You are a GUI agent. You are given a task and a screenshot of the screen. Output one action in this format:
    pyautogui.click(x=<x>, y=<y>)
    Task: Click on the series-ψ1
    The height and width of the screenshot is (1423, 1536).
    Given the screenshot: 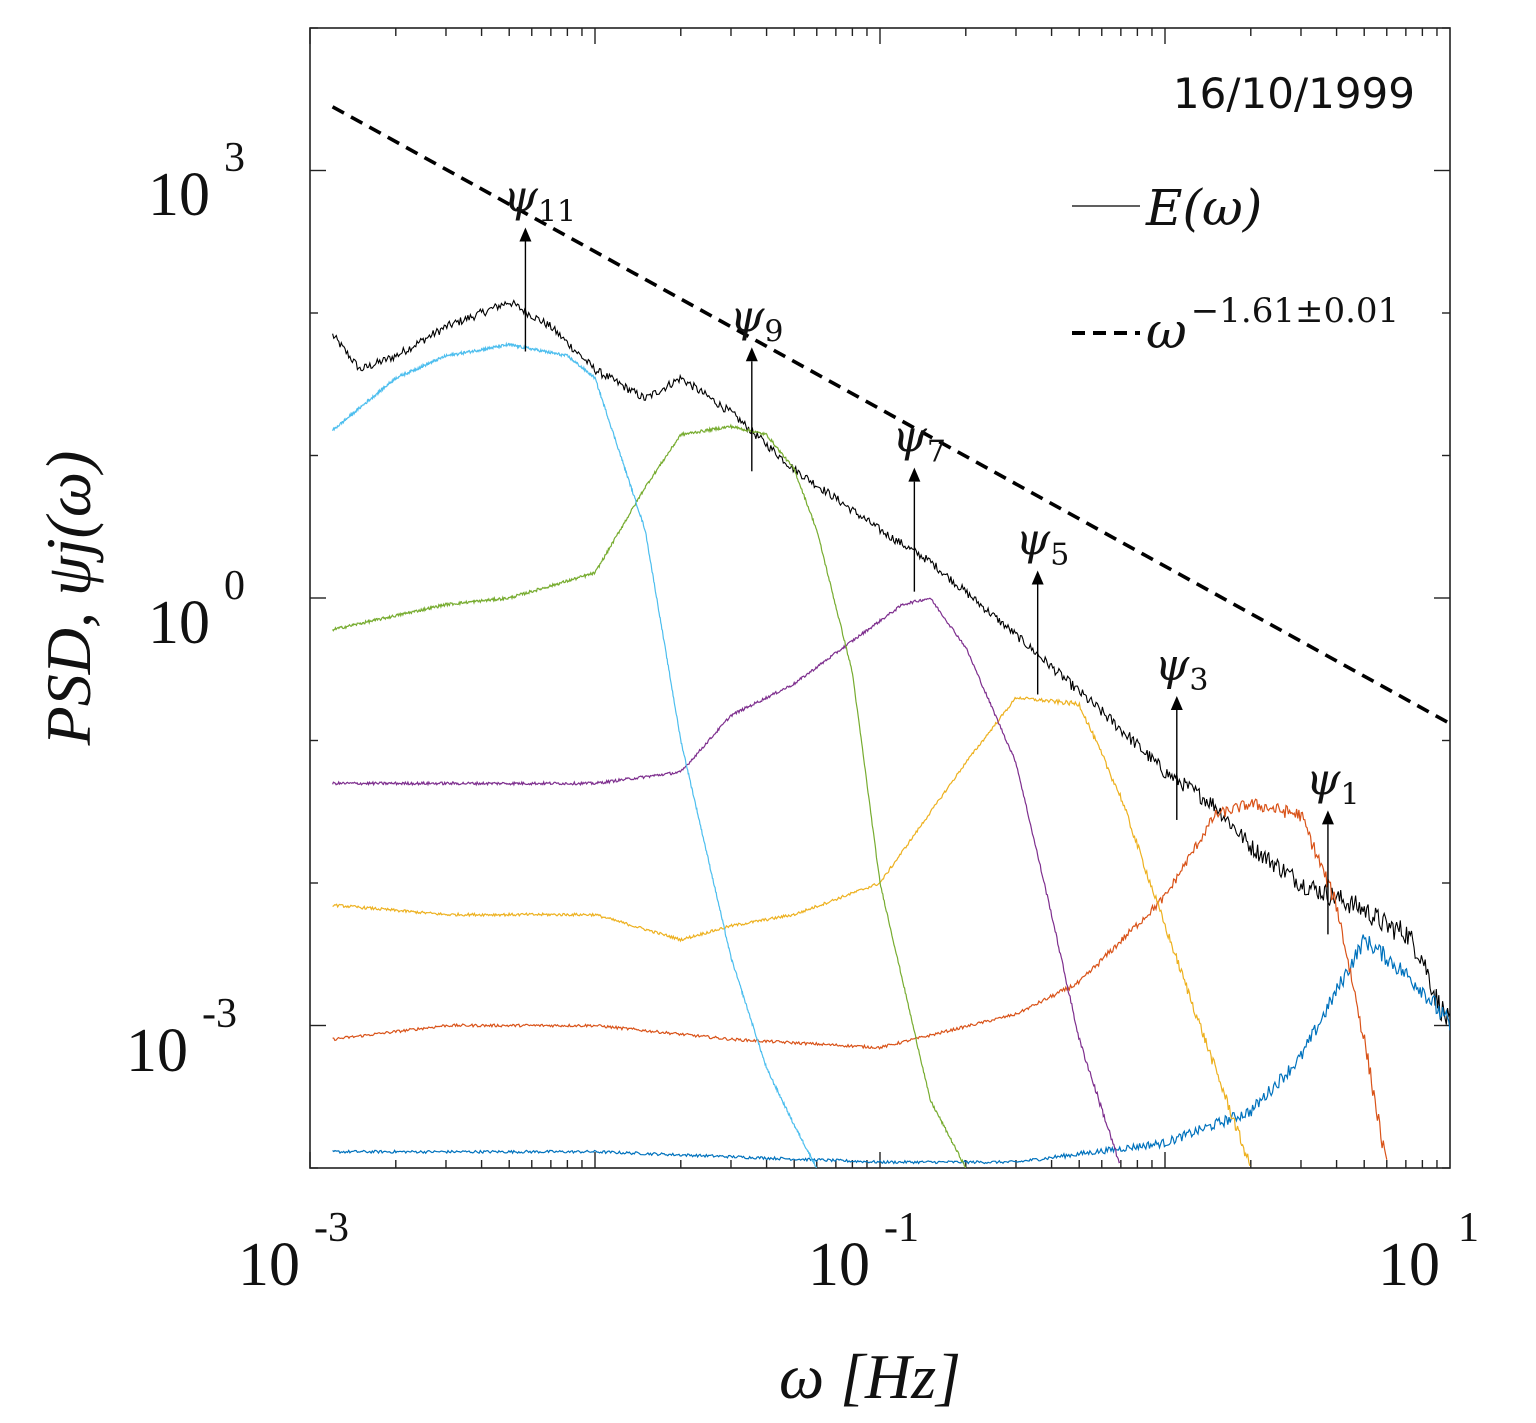 What is the action you would take?
    pyautogui.click(x=891, y=1049)
    